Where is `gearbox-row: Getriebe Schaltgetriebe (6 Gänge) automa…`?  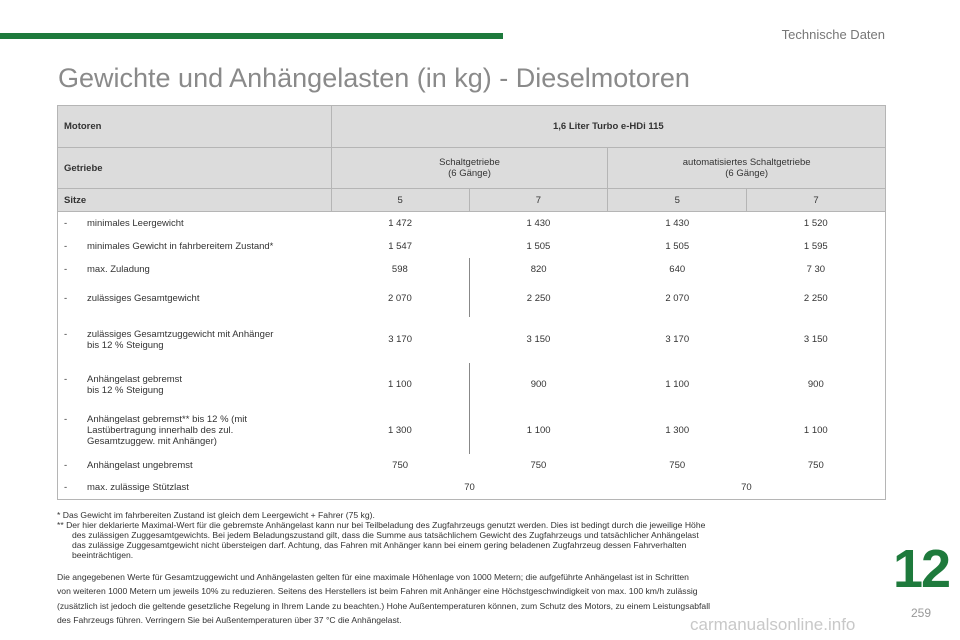 gearbox-row: Getriebe Schaltgetriebe (6 Gänge) automa… is located at coordinates (471, 168).